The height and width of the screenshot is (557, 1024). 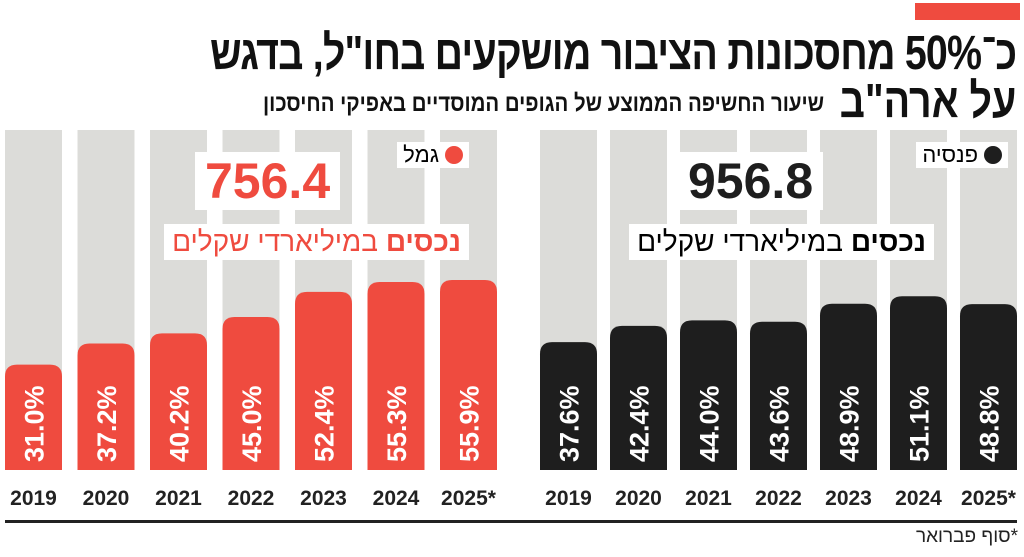 I want to click on gemel-unit: נכסים במיליארדי שקלים, so click(x=316, y=242).